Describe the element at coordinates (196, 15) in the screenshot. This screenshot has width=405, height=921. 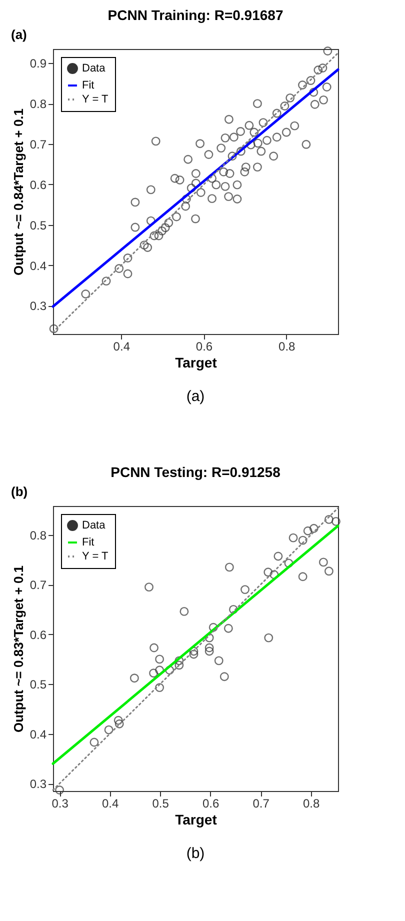
I see `chart-title: PCNN Training: R=0.91687` at that location.